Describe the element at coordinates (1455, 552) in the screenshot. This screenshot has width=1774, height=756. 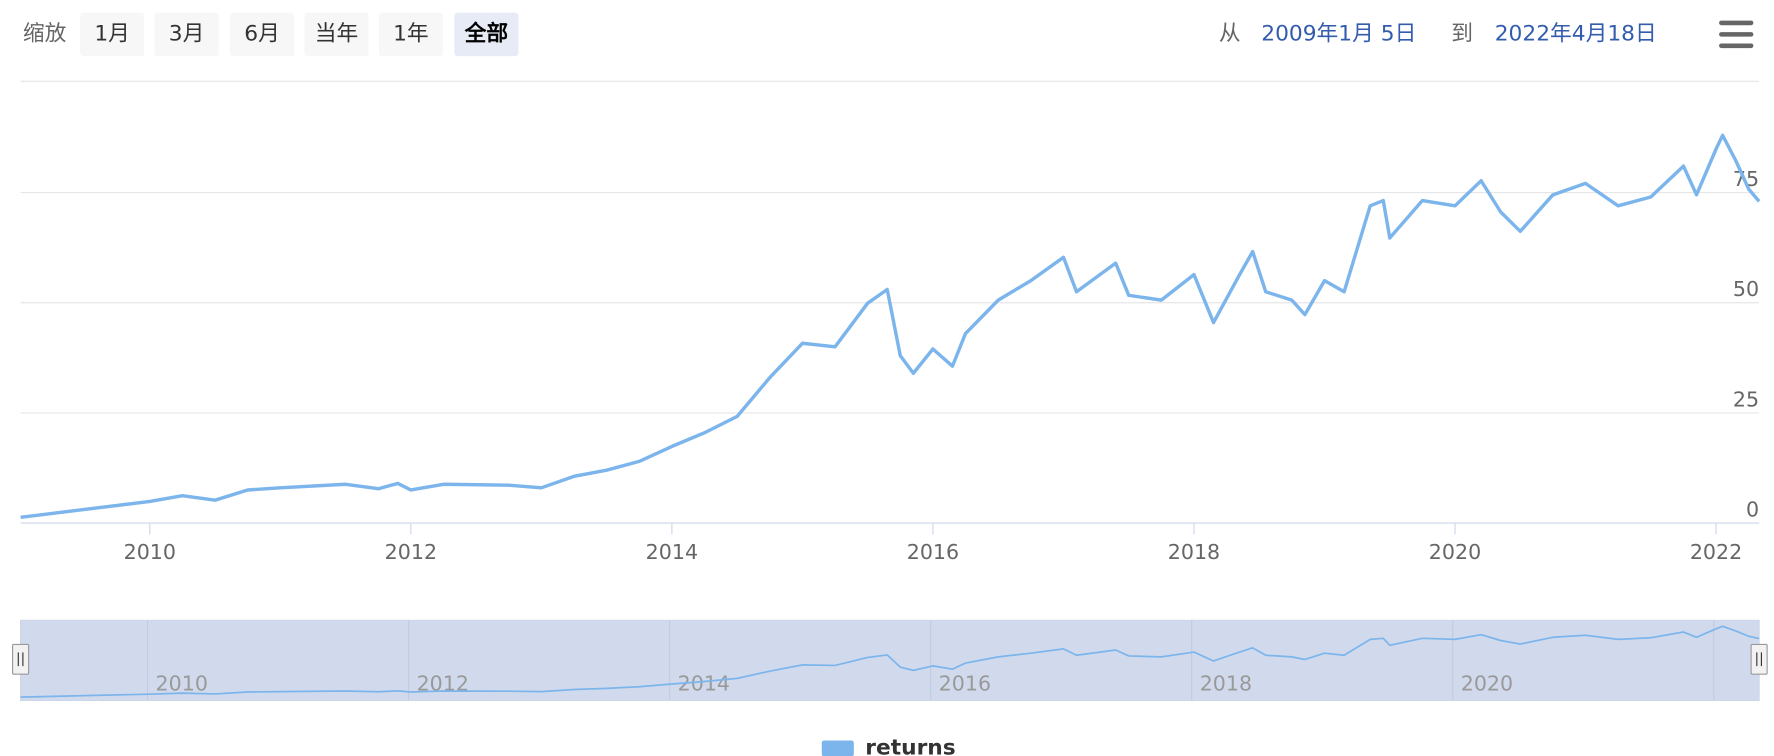
I see `x-tick-label: 2020` at that location.